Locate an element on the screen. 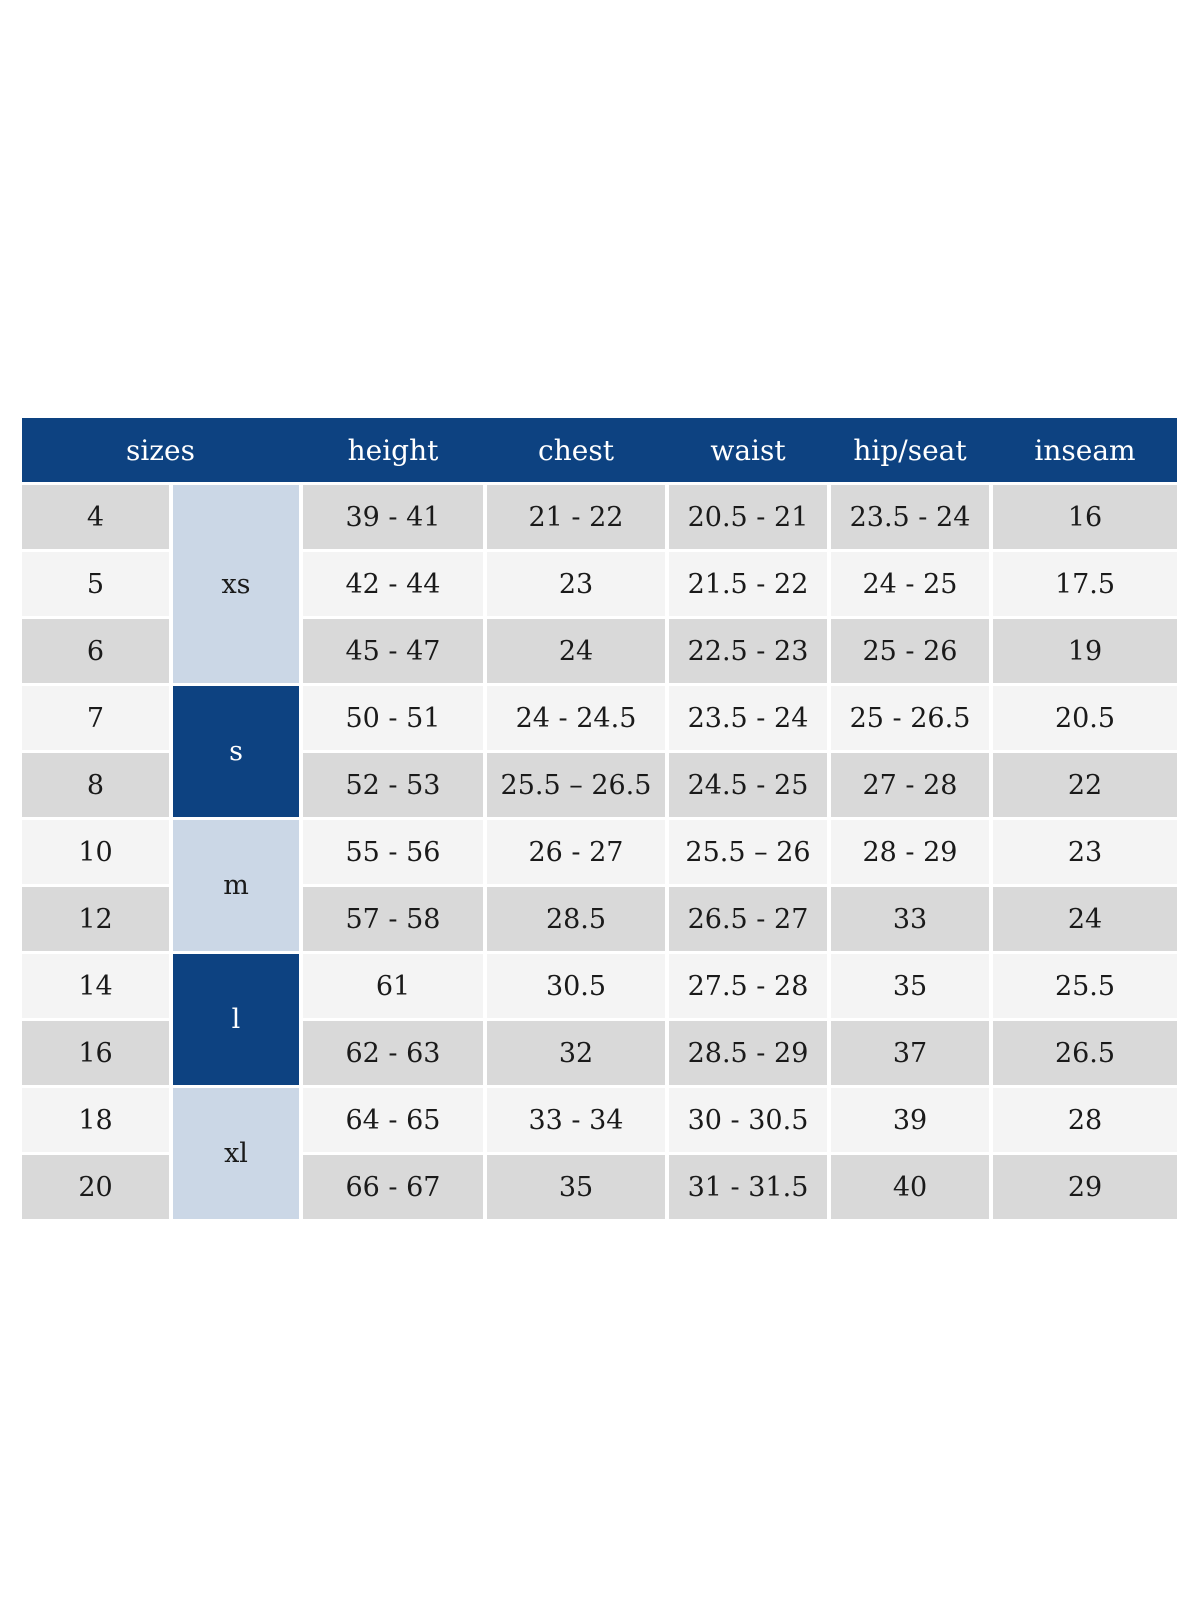 The width and height of the screenshot is (1200, 1600). height-cell: 62 - 63 is located at coordinates (393, 1053).